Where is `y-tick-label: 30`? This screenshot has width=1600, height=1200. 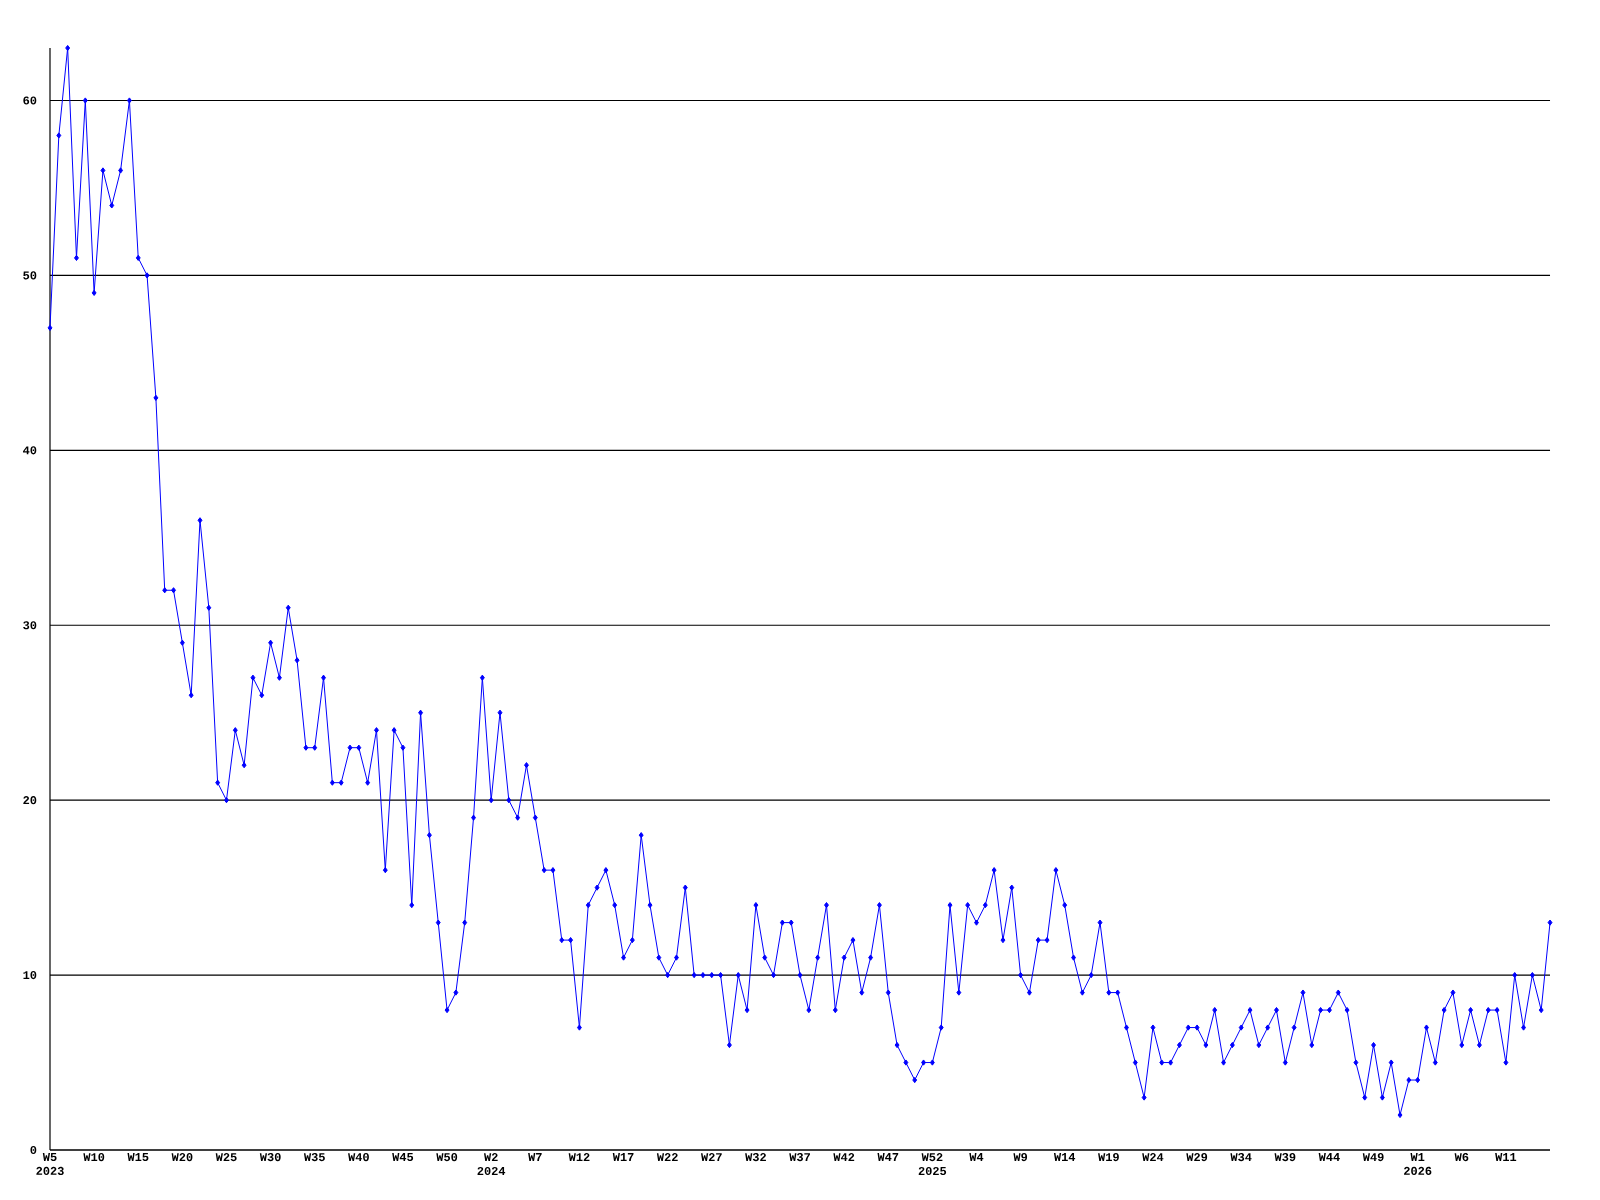
y-tick-label: 30 is located at coordinates (30, 625).